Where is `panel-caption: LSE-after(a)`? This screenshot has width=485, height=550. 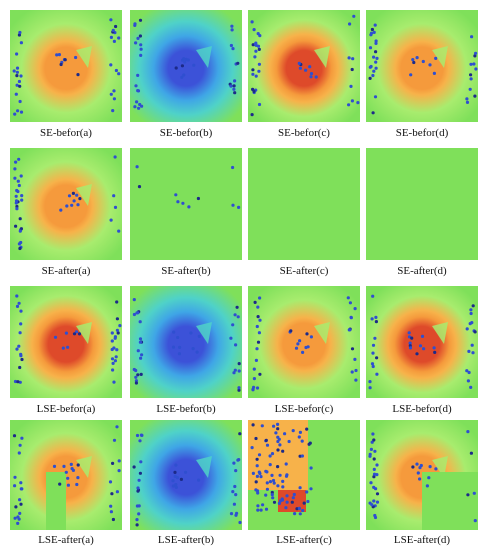
panel-caption: LSE-after(a) is located at coordinates (66, 540).